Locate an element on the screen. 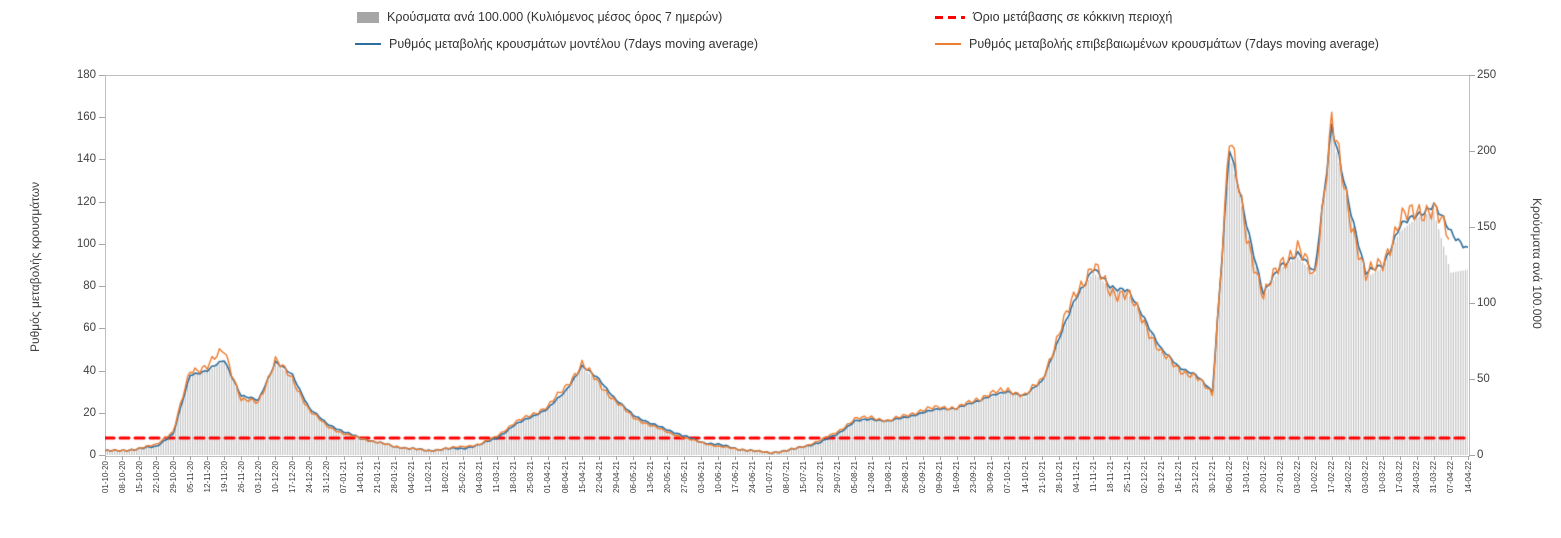 Image resolution: width=1561 pixels, height=538 pixels. x-tick-label: 17-03-22 is located at coordinates (1400, 477).